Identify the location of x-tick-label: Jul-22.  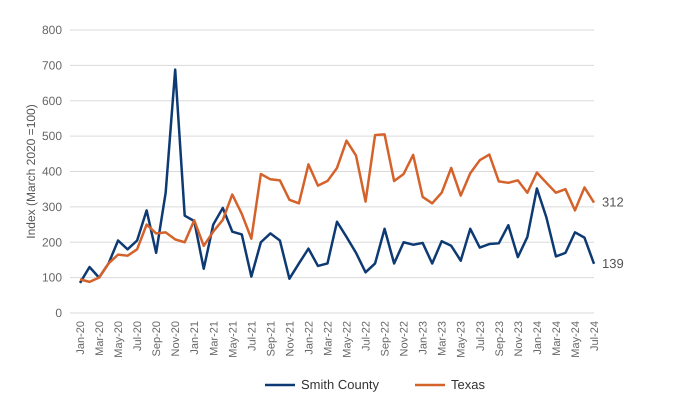
(366, 336).